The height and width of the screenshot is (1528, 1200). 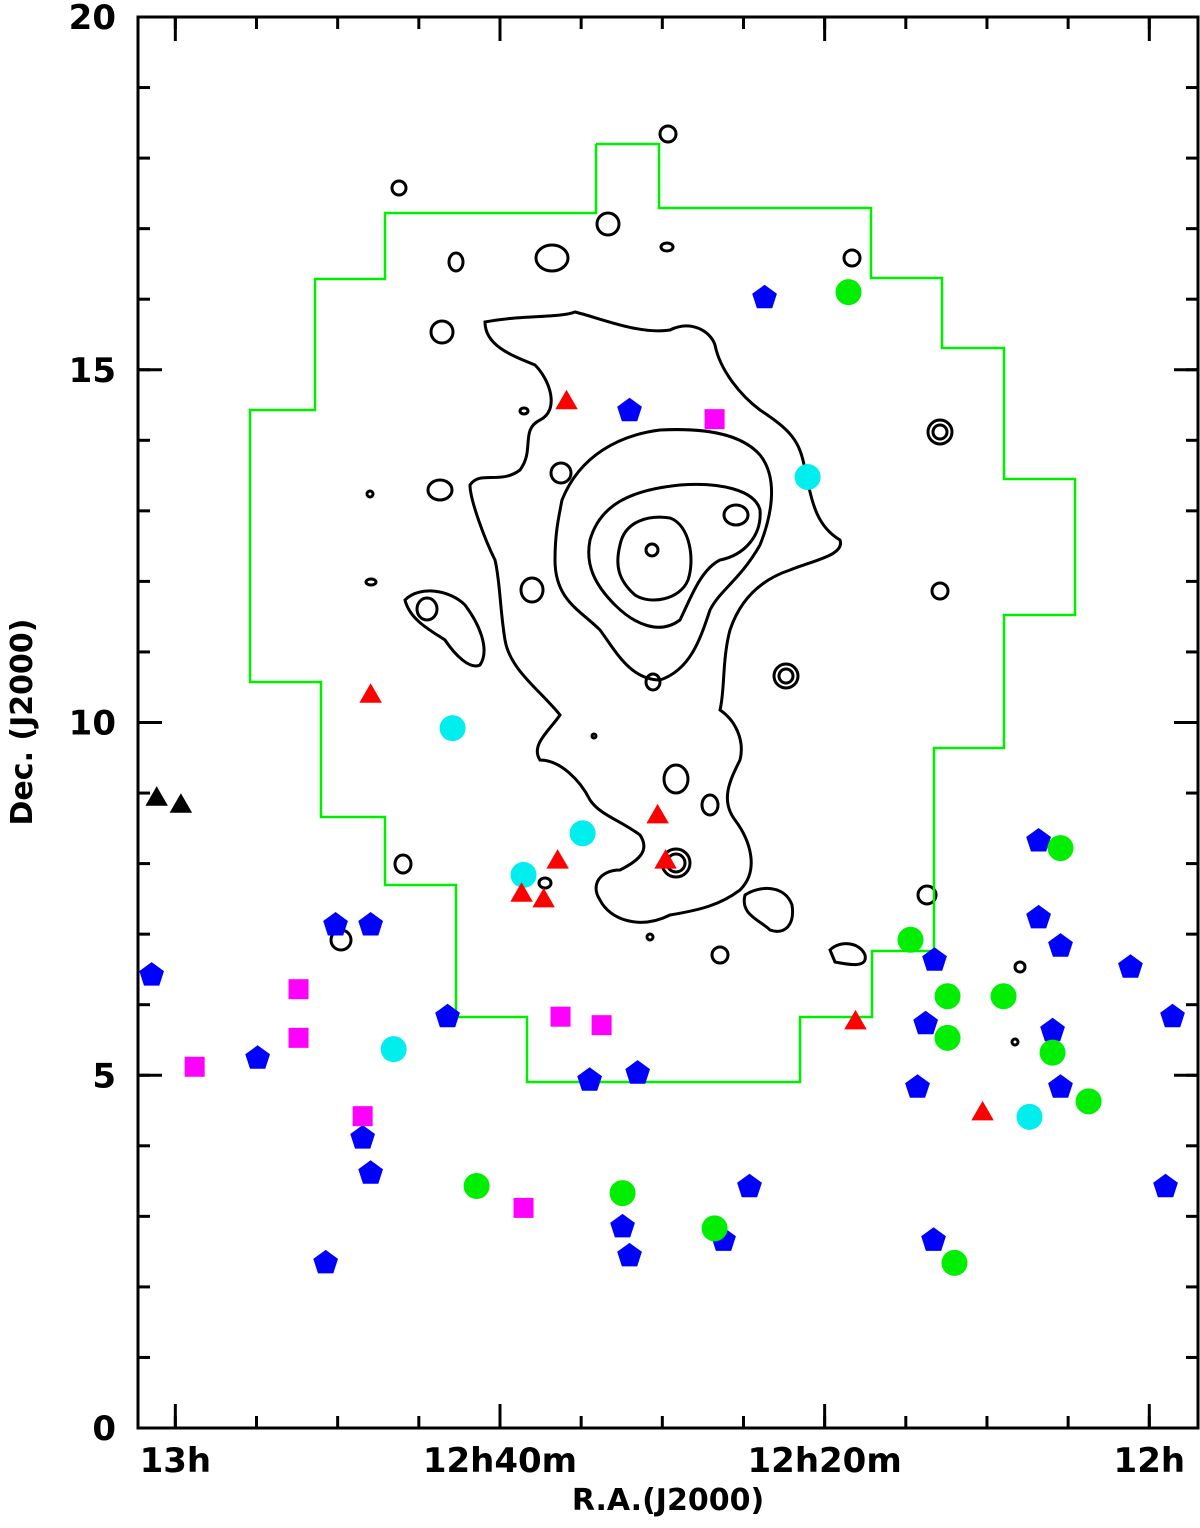 I want to click on y-tick-label: 20, so click(x=92, y=19).